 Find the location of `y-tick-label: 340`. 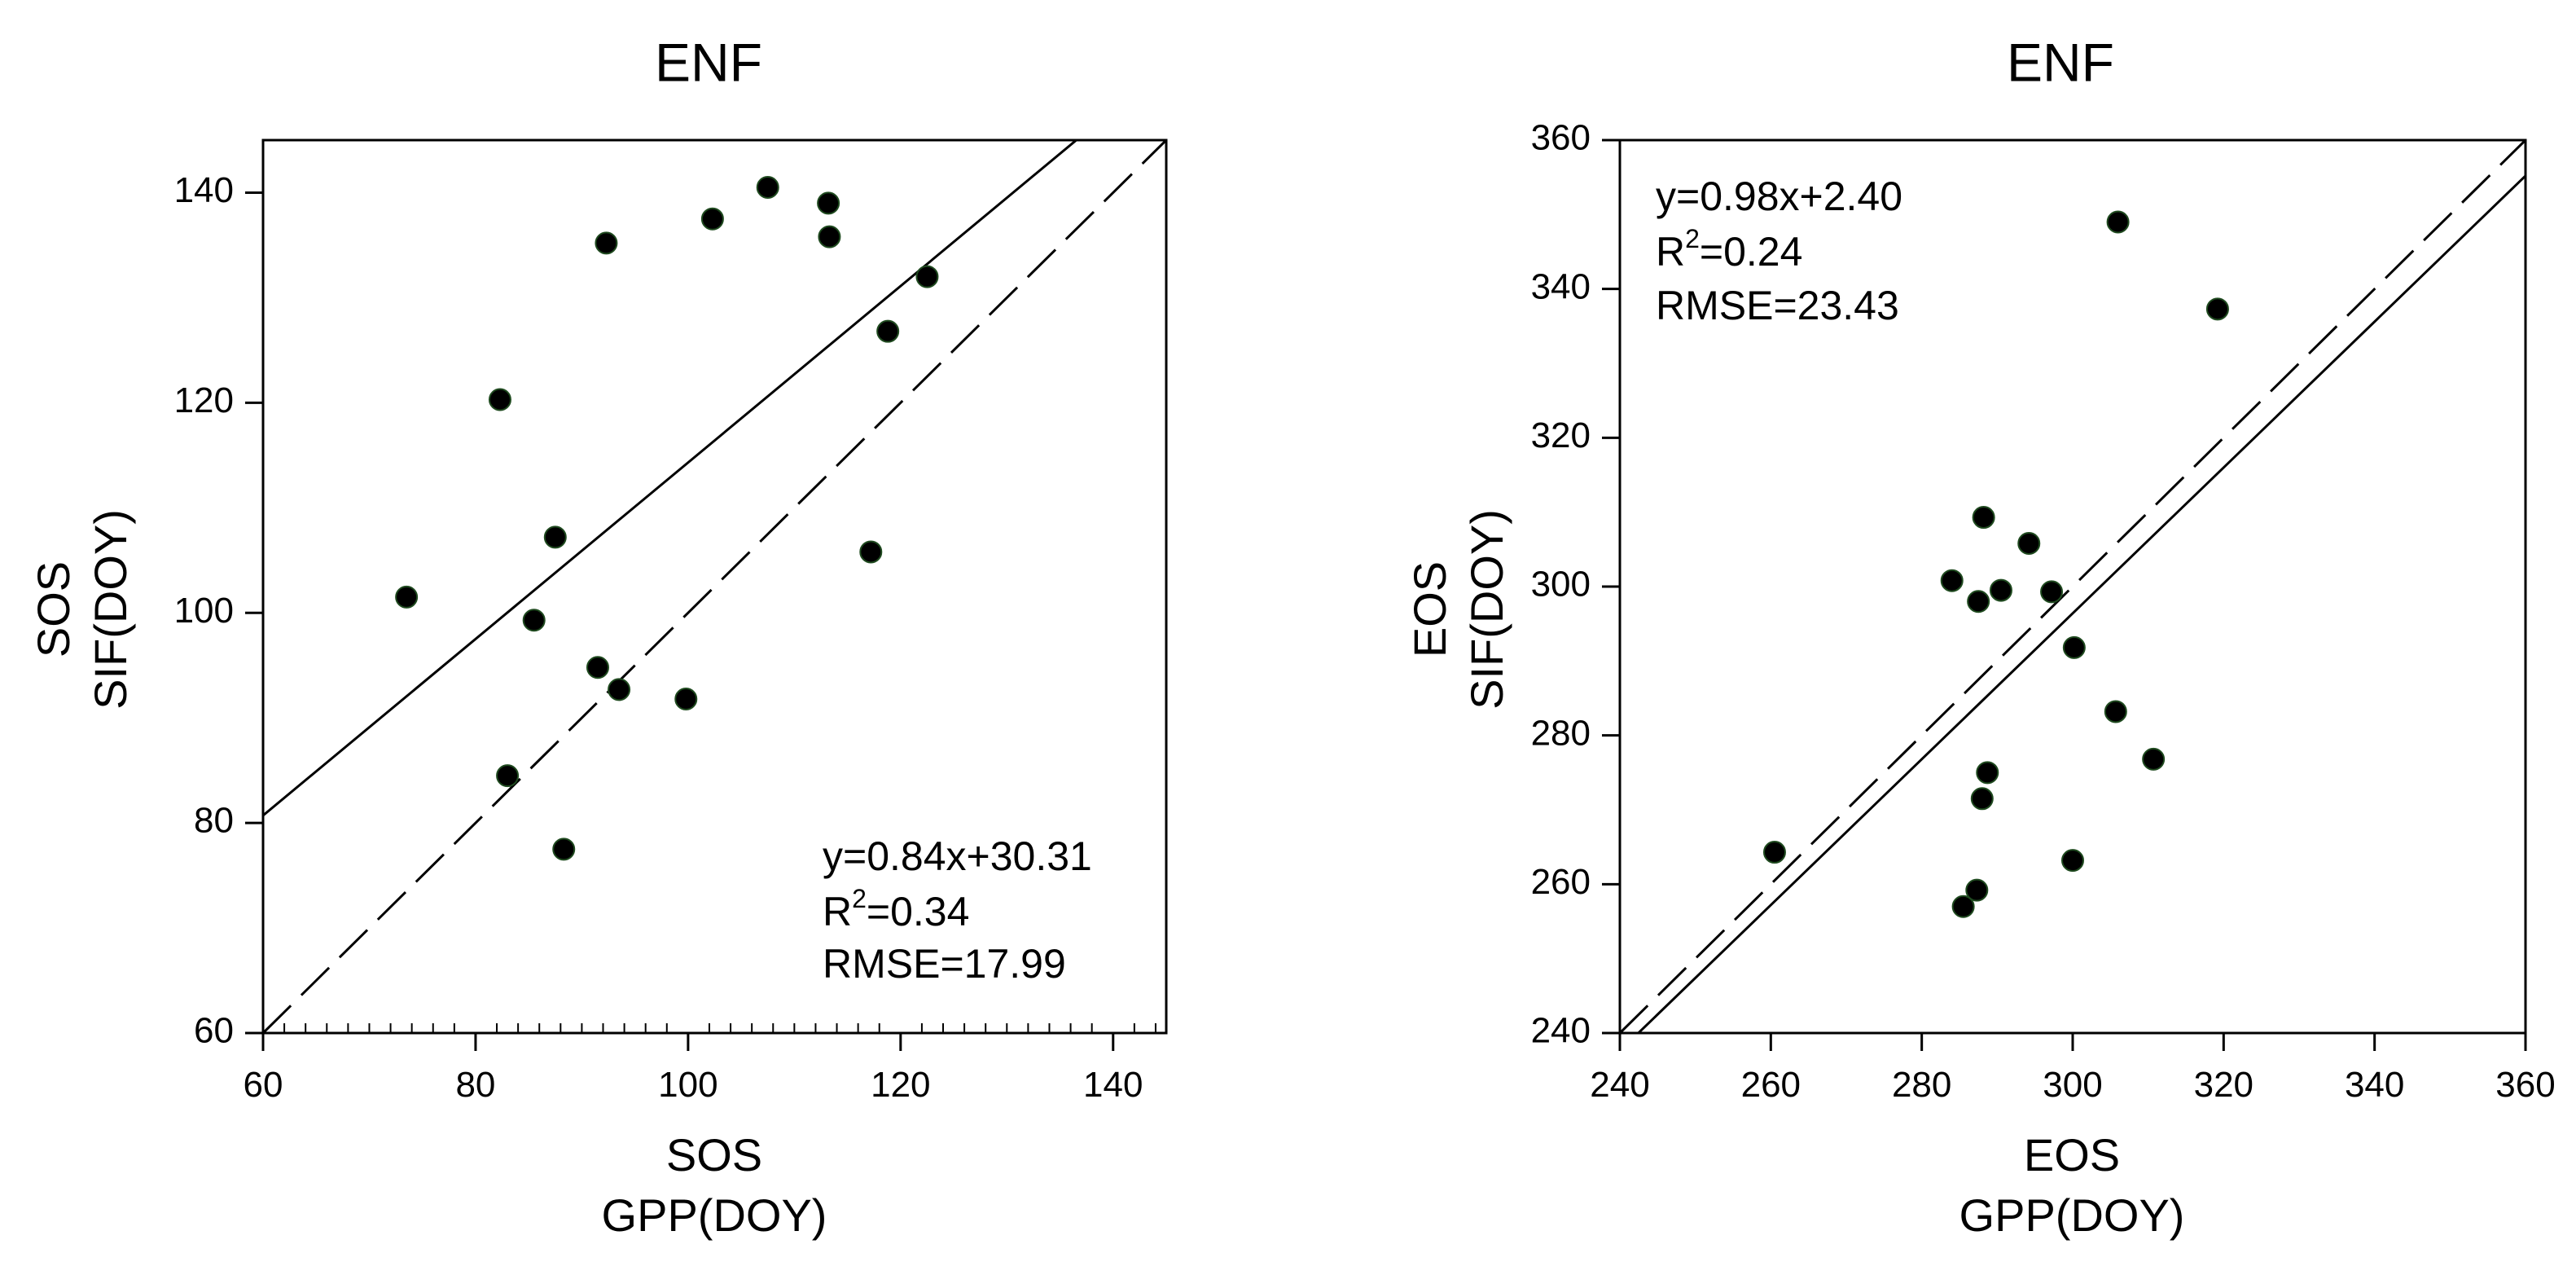

y-tick-label: 340 is located at coordinates (1561, 286).